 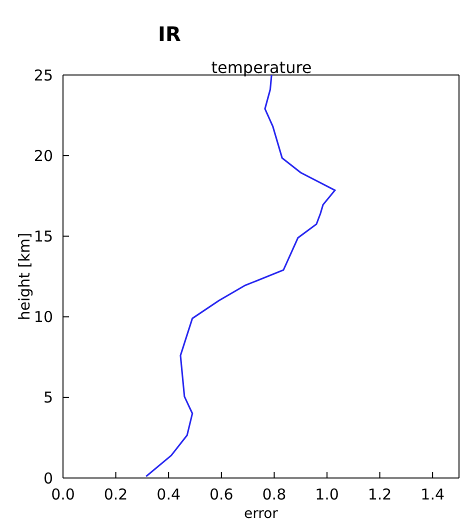 I want to click on y-tick-label: 20, so click(x=43, y=155).